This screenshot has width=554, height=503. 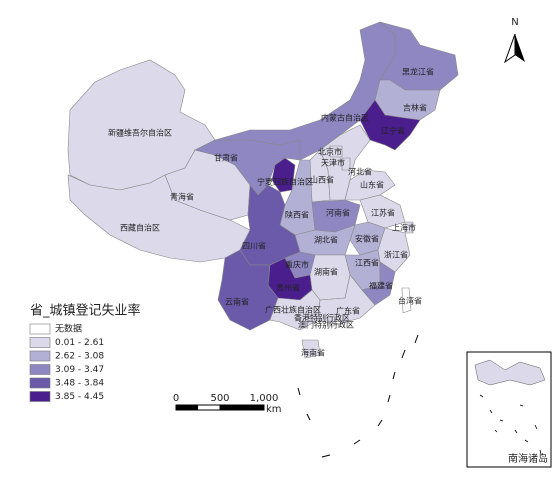 What do you see at coordinates (237, 302) in the screenshot?
I see `province-label: 云南省` at bounding box center [237, 302].